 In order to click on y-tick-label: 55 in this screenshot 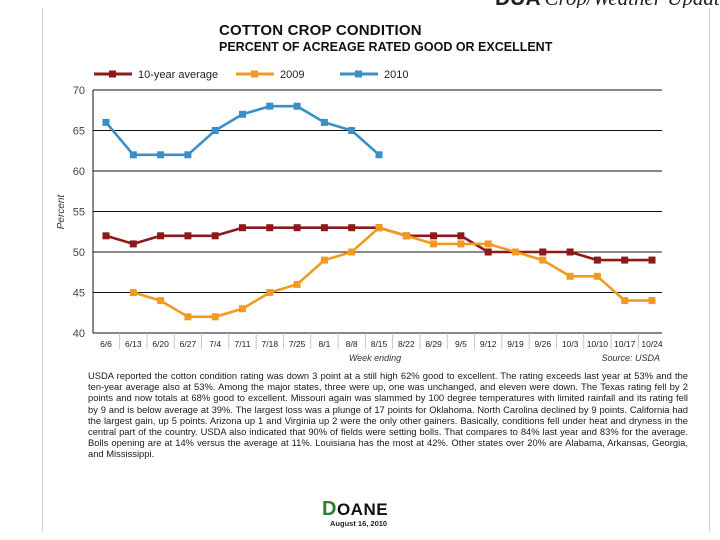, I will do `click(79, 213)`.